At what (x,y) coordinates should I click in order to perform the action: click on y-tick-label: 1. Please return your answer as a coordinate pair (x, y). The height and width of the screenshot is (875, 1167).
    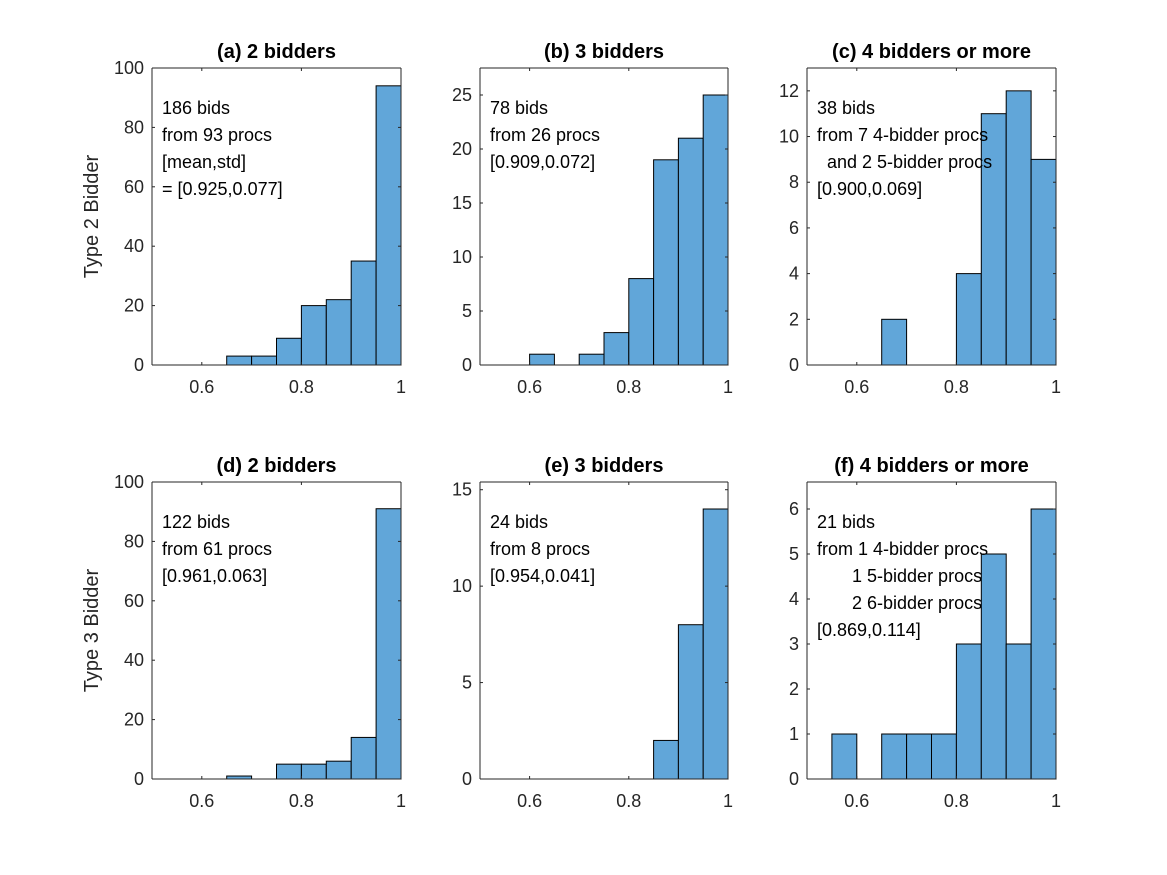
    Looking at the image, I should click on (794, 734).